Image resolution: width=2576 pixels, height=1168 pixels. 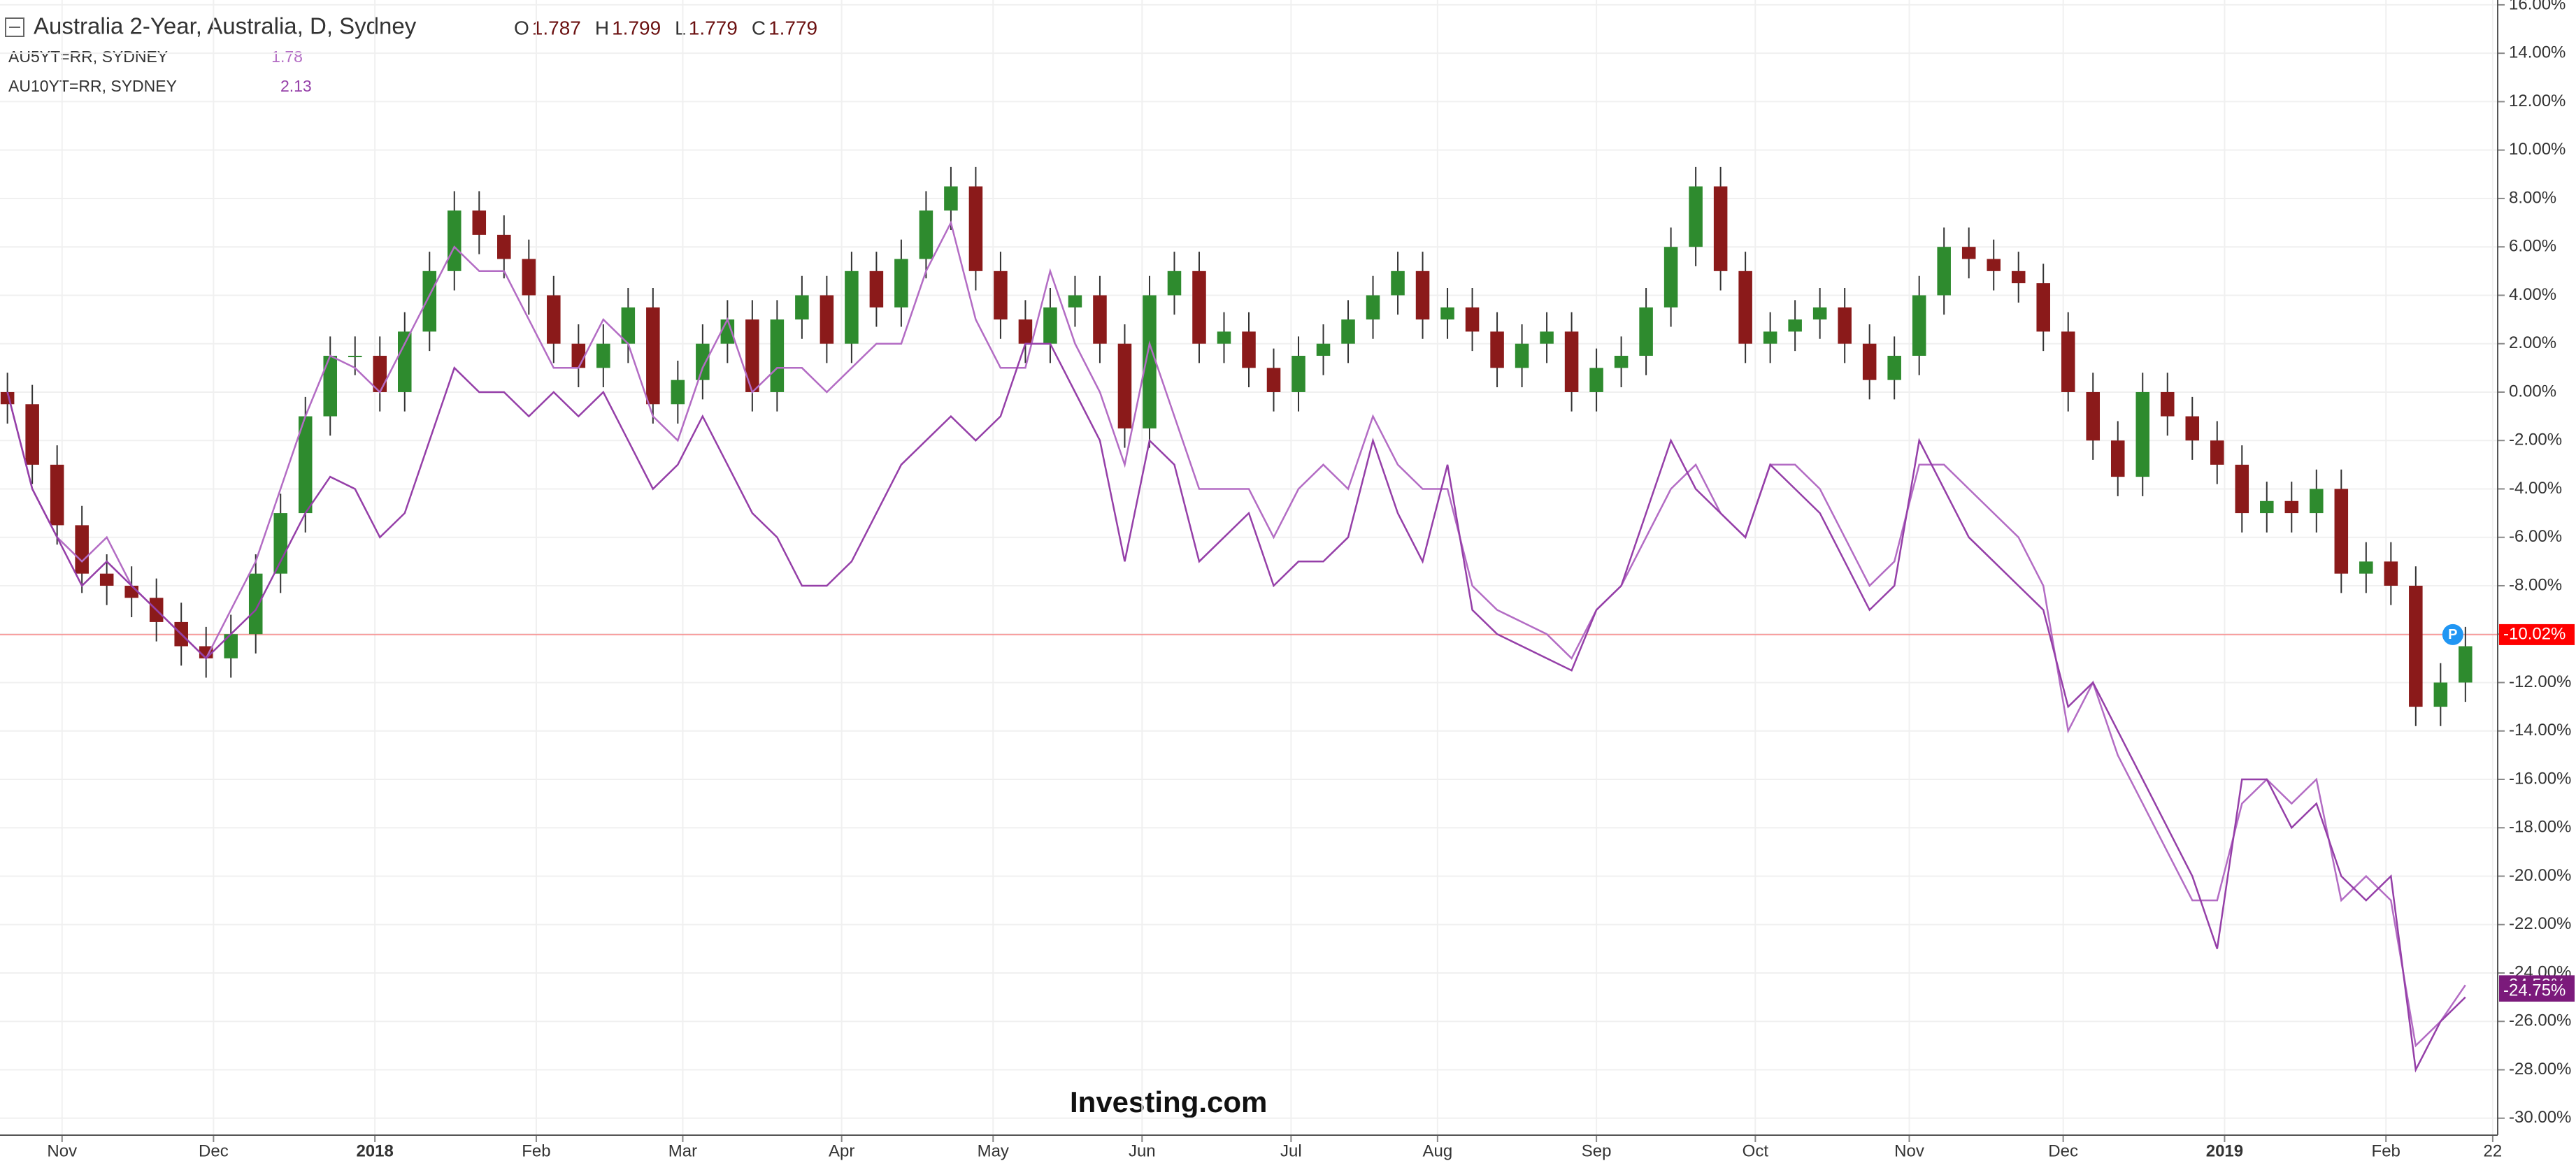 I want to click on ohlc-key: H, so click(x=602, y=27).